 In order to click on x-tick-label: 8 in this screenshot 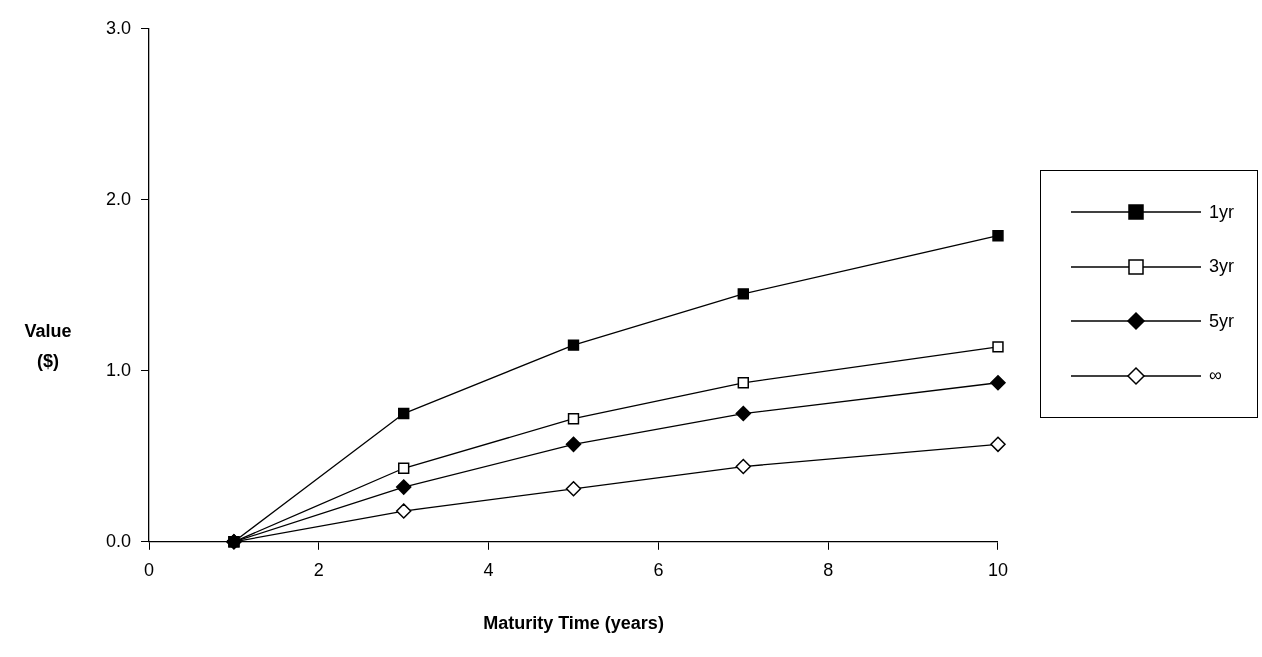, I will do `click(828, 569)`.